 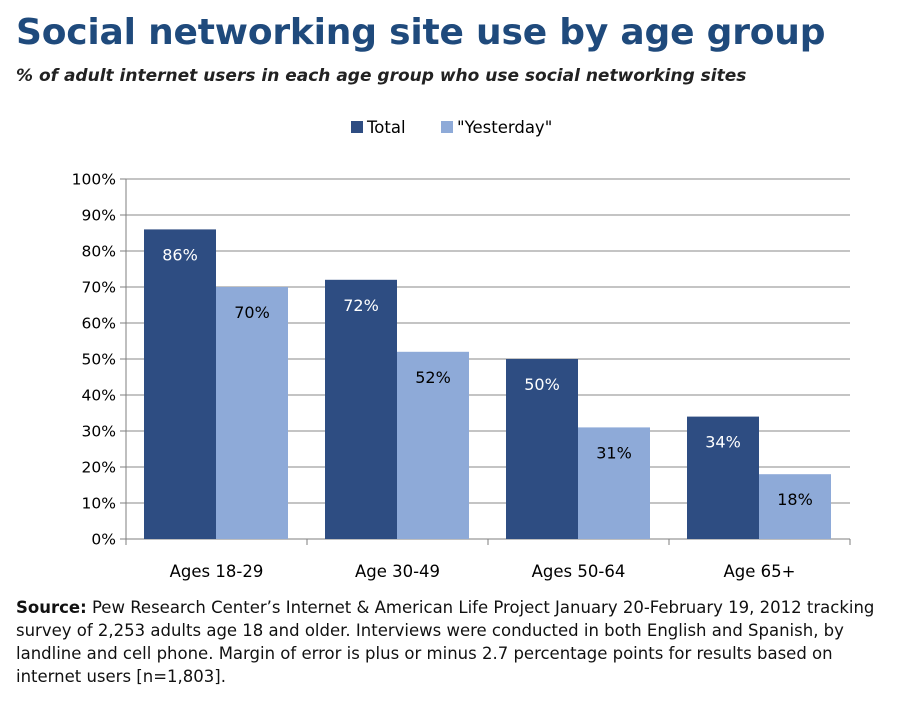 What do you see at coordinates (504, 127) in the screenshot?
I see `legend-label: "Yesterday"` at bounding box center [504, 127].